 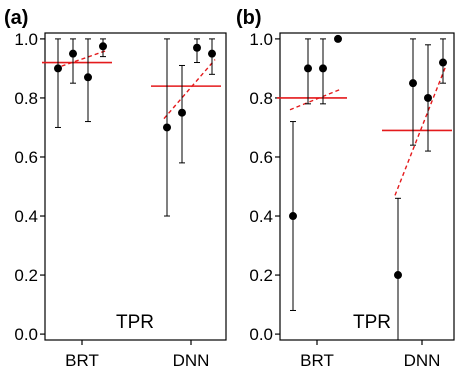 I want to click on panel-label: (b), so click(x=249, y=18).